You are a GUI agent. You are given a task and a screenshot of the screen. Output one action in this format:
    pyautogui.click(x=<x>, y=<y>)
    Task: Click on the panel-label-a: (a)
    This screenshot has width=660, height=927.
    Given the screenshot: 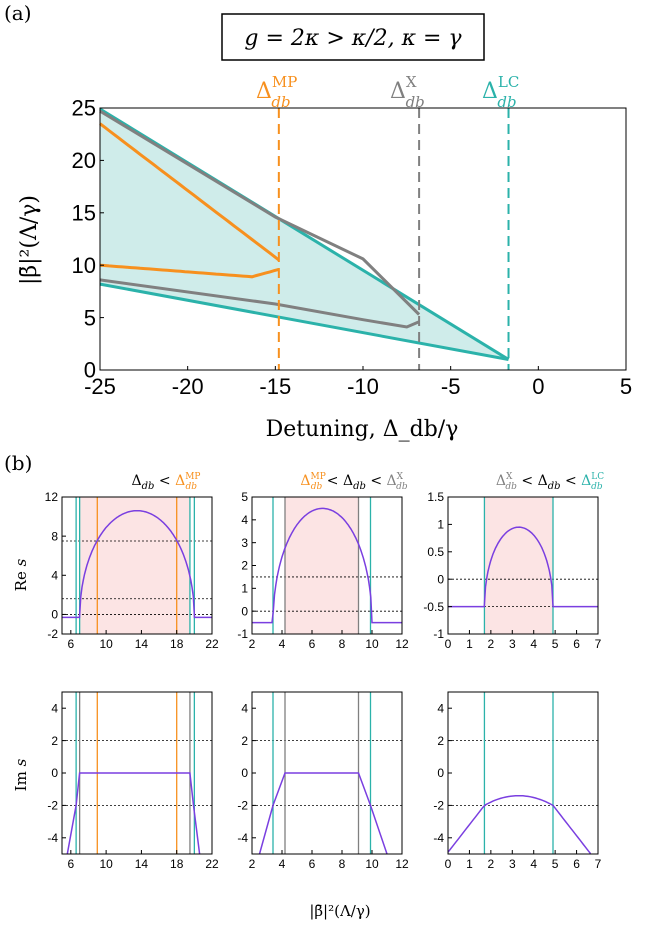 What is the action you would take?
    pyautogui.click(x=18, y=13)
    